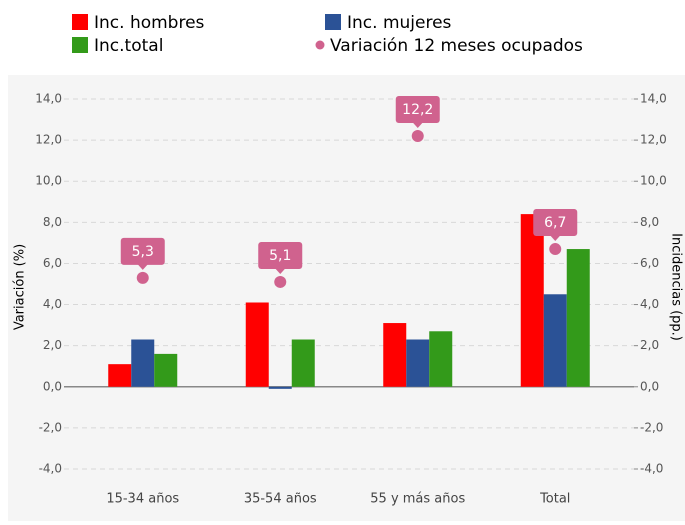  I want to click on legend-label: Inc. hombres, so click(149, 23).